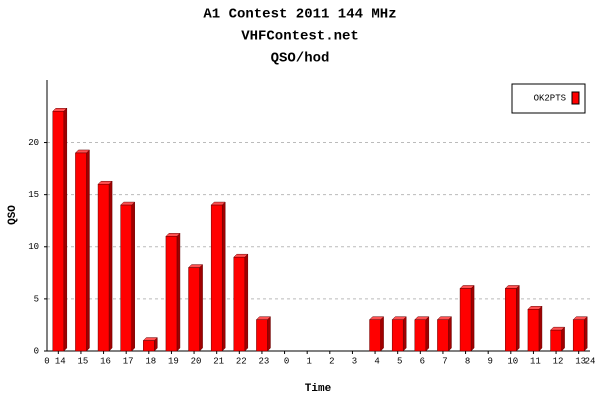 The image size is (600, 400). I want to click on y-tick-label: 0, so click(36, 351).